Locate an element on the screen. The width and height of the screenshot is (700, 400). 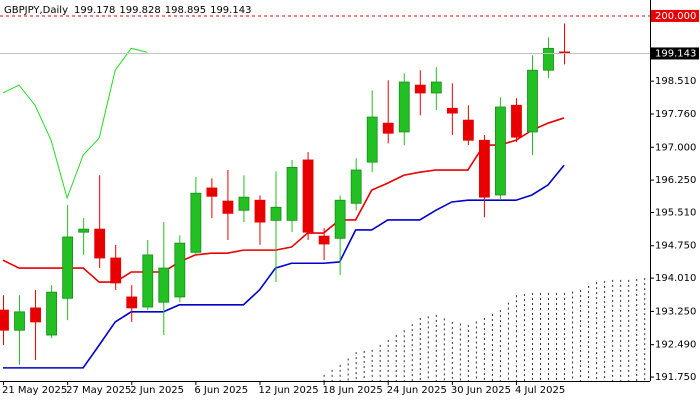
x-tick-label: 18 Jun 2025 is located at coordinates (353, 390).